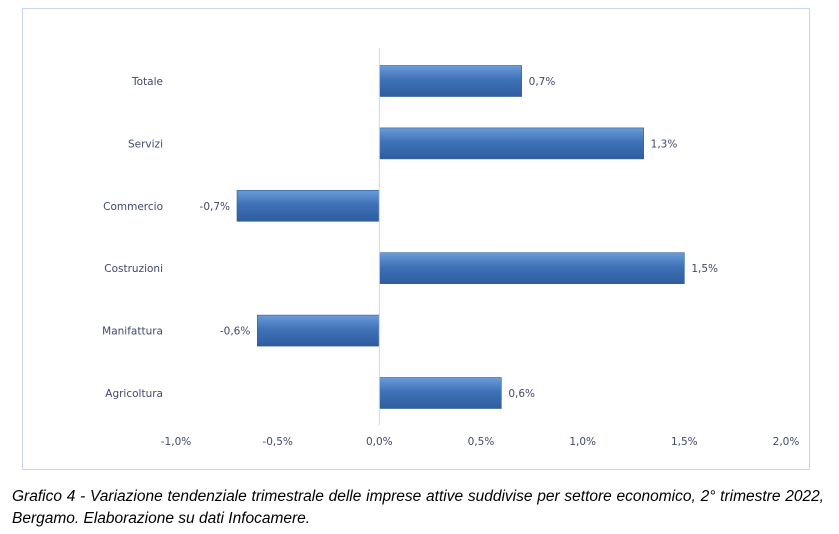 This screenshot has height=534, width=839. What do you see at coordinates (786, 442) in the screenshot?
I see `x-tick-label: 2,0%` at bounding box center [786, 442].